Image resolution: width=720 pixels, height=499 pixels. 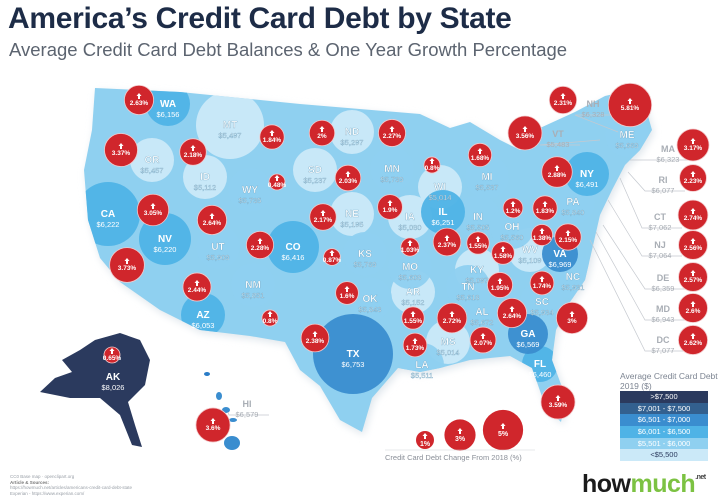 What do you see at coordinates (440, 187) in the screenshot?
I see `state-code-wi: WI` at bounding box center [440, 187].